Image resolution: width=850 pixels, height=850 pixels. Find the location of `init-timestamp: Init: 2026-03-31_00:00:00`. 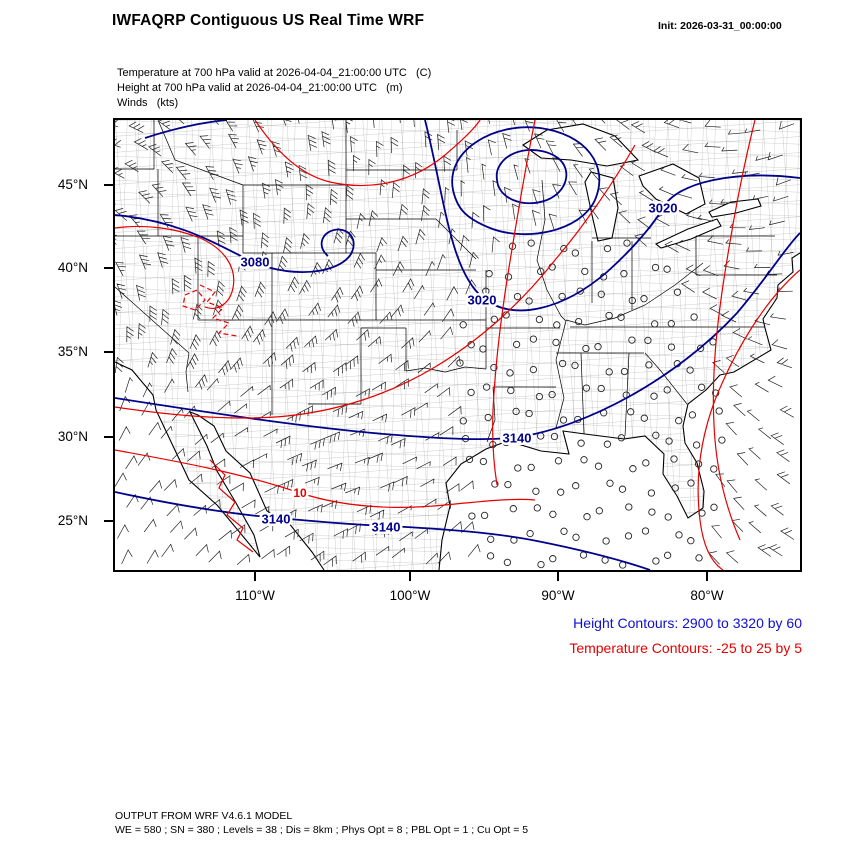

init-timestamp: Init: 2026-03-31_00:00:00 is located at coordinates (720, 26).